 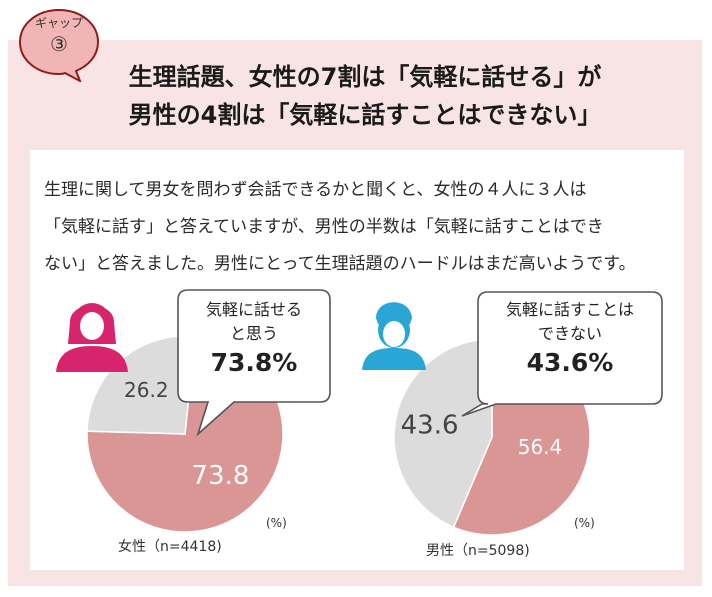 I want to click on female-unit-label: (%), so click(x=276, y=523).